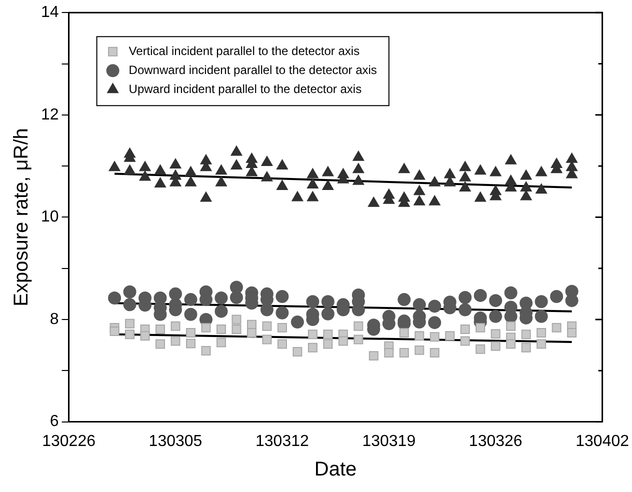 The width and height of the screenshot is (632, 492). I want to click on y-tick-label: 10, so click(50, 217).